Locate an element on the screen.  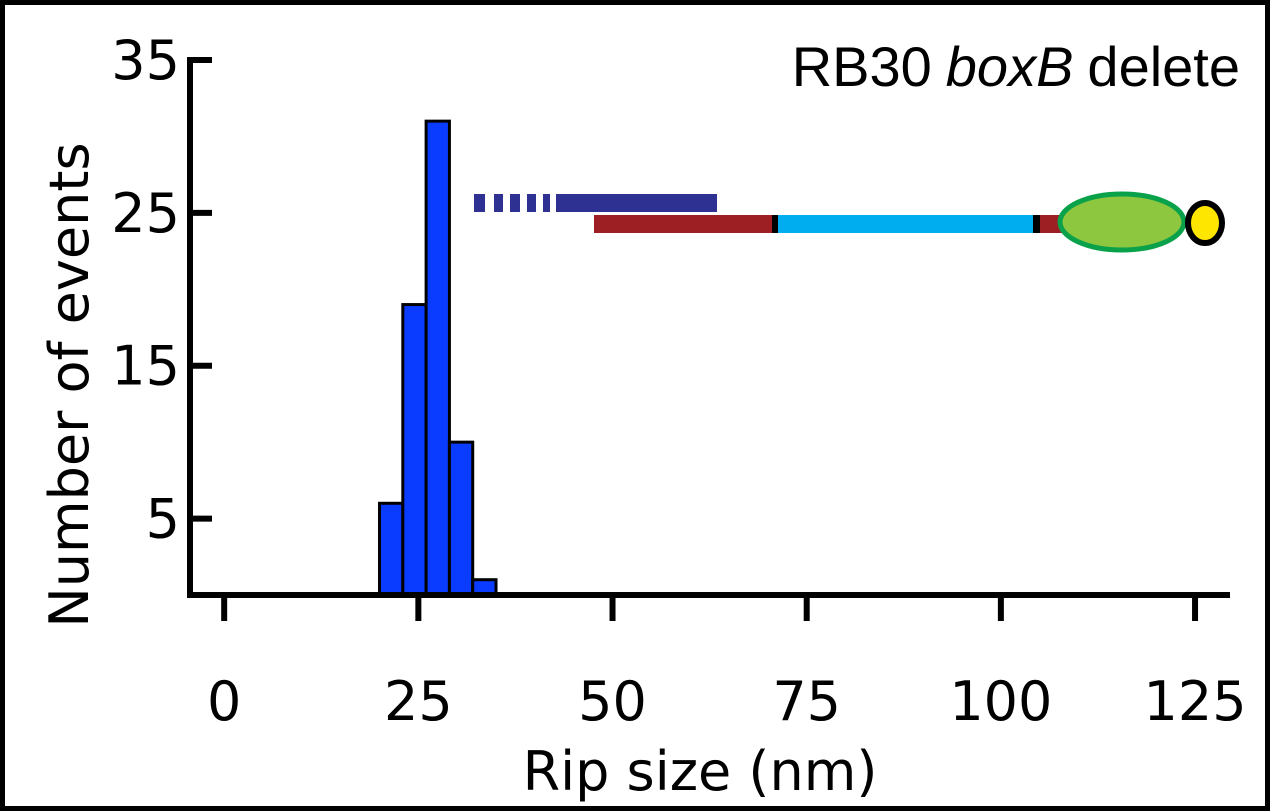
title-part: boxB is located at coordinates (1010, 66).